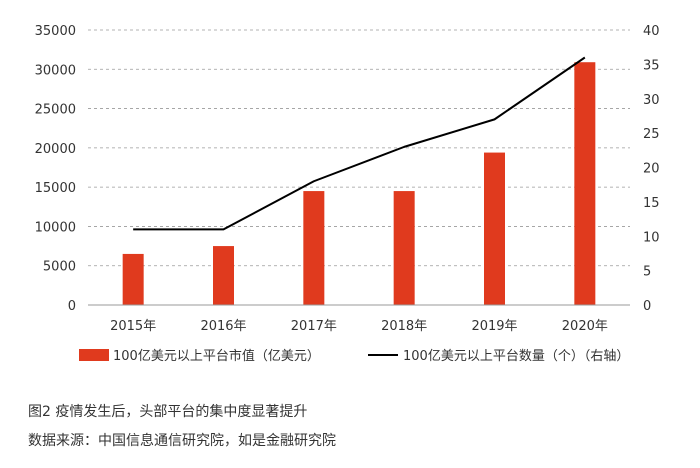  I want to click on y-right-tick-label: 35, so click(651, 65).